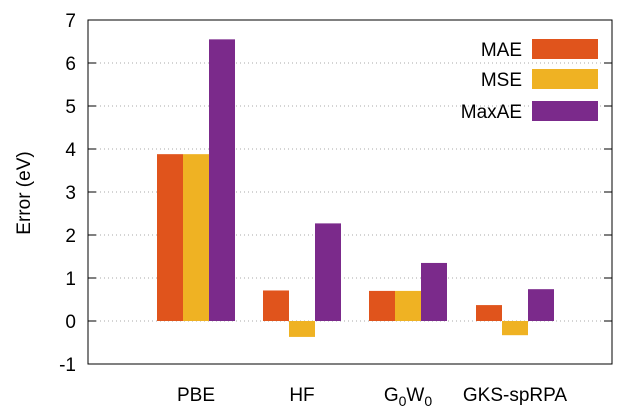  I want to click on legend: MAE MSE MaxAE, so click(529, 81).